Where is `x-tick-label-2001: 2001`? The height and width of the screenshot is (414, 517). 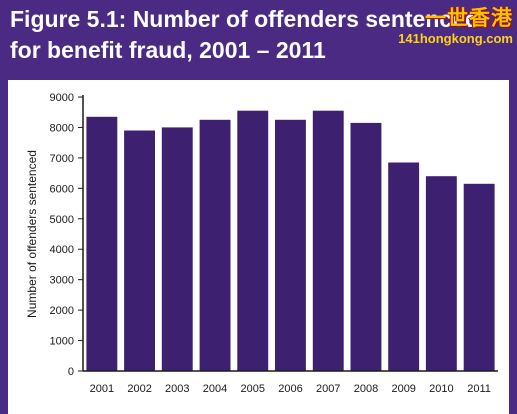
x-tick-label-2001: 2001 is located at coordinates (102, 389).